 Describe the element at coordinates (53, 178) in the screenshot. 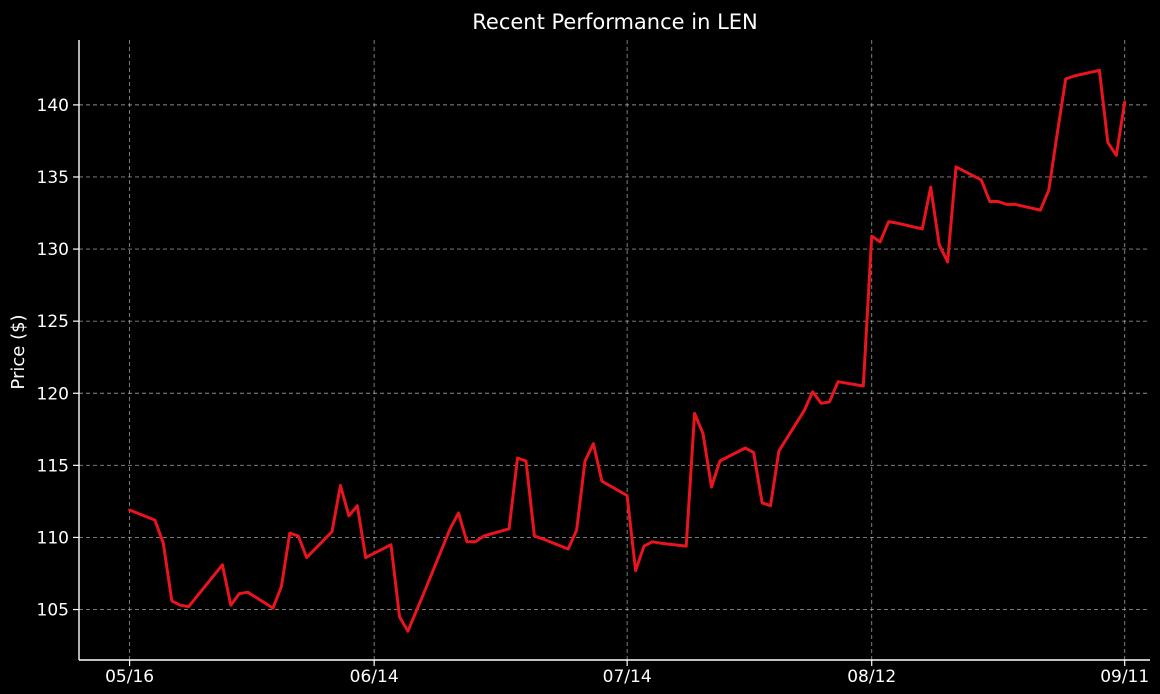

I see `y-tick-label: 135` at that location.